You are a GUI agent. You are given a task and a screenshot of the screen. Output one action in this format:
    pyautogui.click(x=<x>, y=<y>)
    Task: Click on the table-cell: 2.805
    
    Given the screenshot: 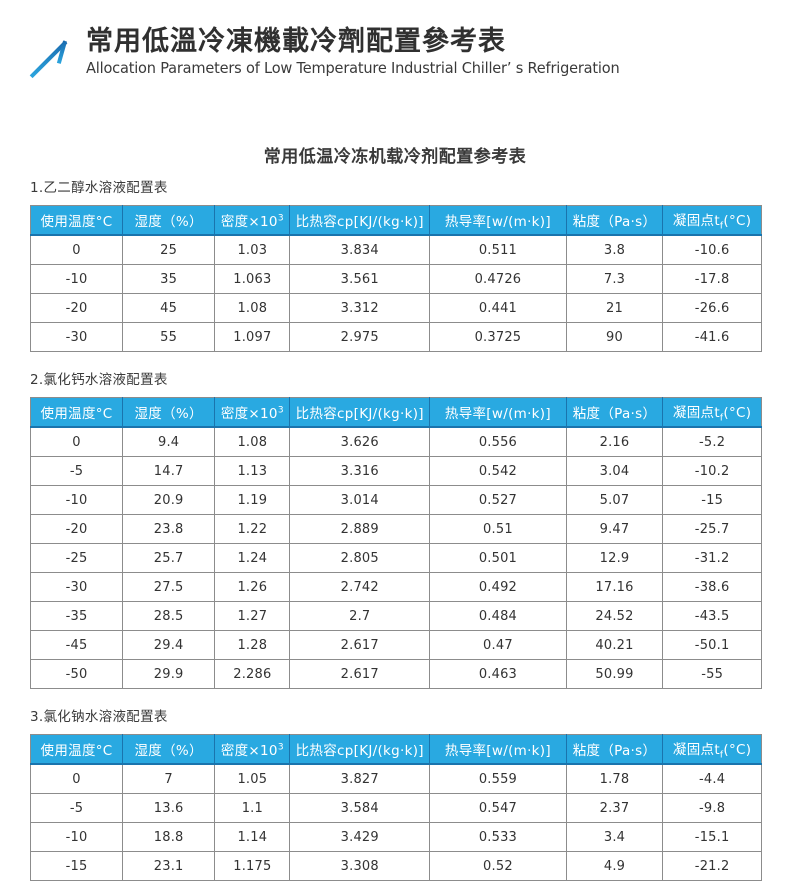 What is the action you would take?
    pyautogui.click(x=360, y=558)
    